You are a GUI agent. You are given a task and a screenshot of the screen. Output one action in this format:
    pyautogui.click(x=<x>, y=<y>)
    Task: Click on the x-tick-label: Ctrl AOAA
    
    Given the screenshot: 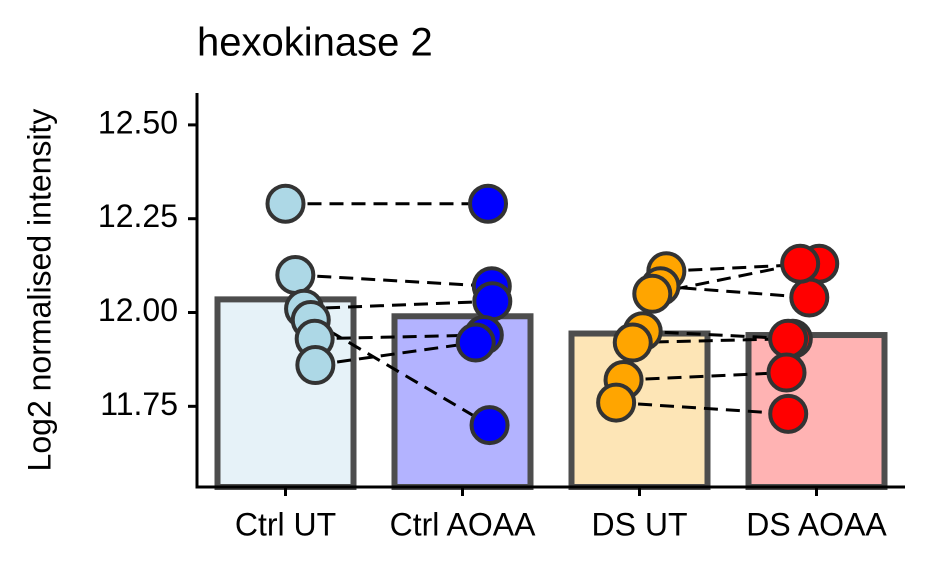 What is the action you would take?
    pyautogui.click(x=463, y=524)
    